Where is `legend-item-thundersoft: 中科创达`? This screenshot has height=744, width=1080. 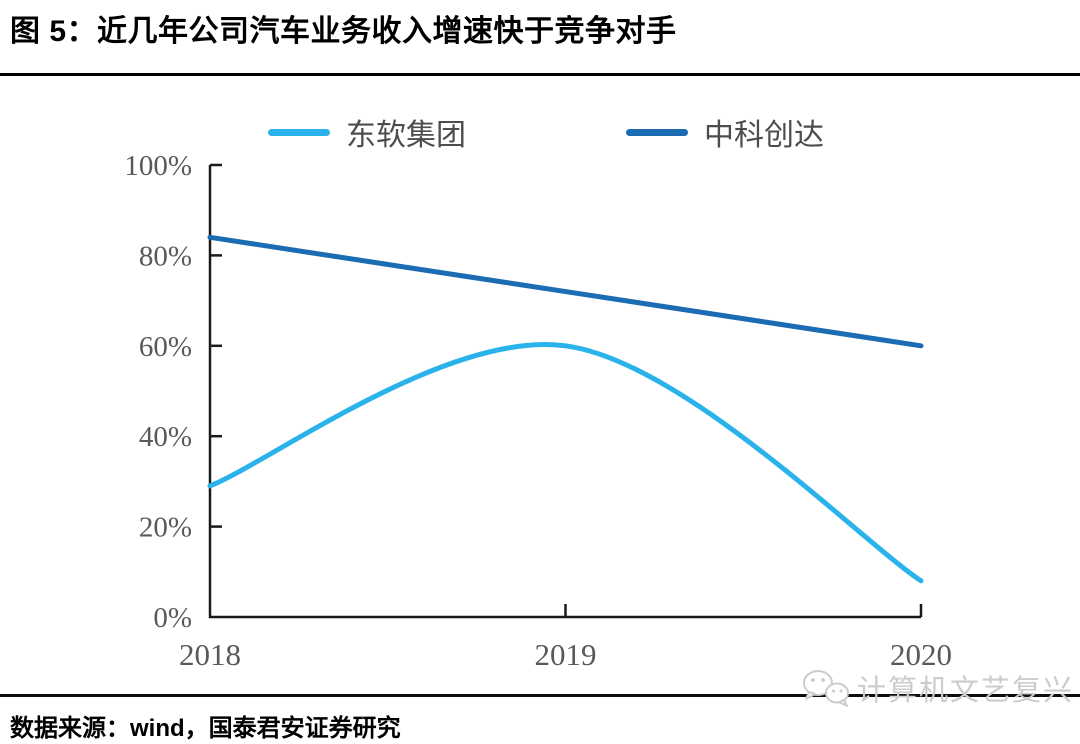 legend-item-thundersoft: 中科创达 is located at coordinates (725, 132).